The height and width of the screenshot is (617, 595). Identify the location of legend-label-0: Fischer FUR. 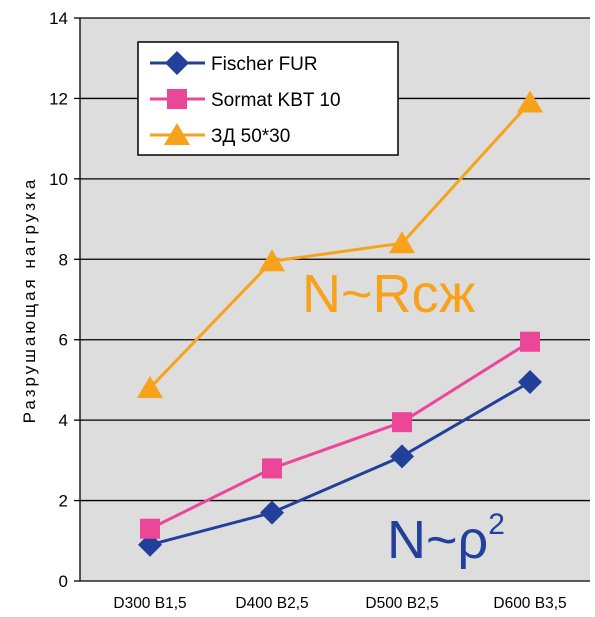
(264, 64).